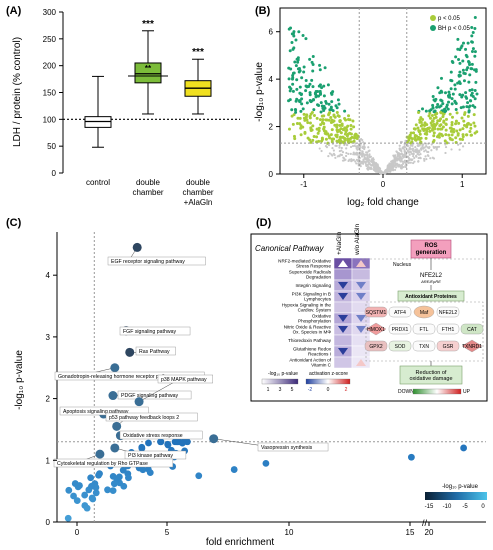  What do you see at coordinates (314, 285) in the screenshot?
I see `d-row-label: Integrin Signaling` at bounding box center [314, 285].